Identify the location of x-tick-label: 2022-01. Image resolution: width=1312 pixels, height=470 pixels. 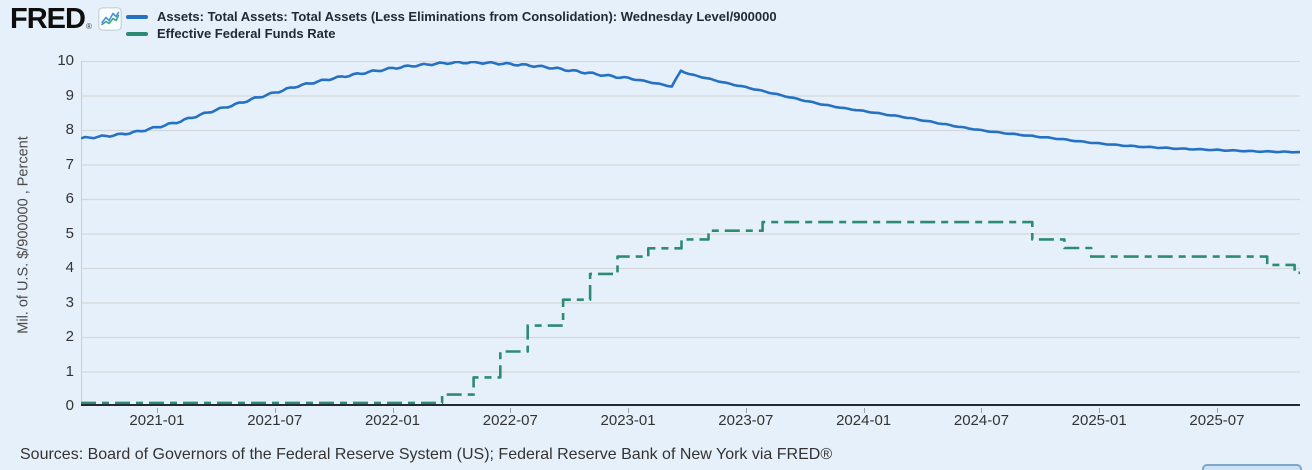
(392, 420).